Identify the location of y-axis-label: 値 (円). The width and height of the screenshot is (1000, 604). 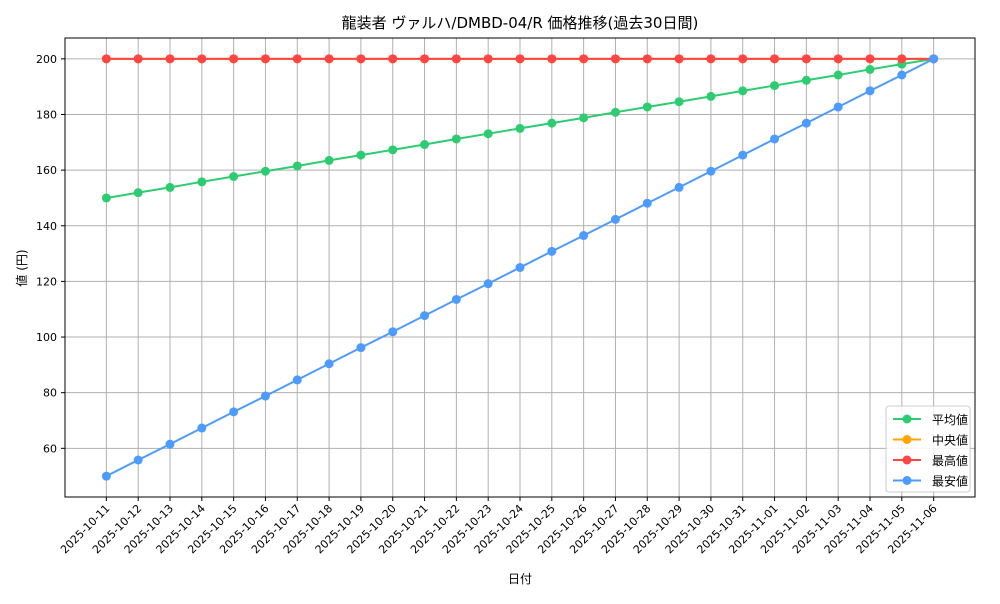
(21, 267).